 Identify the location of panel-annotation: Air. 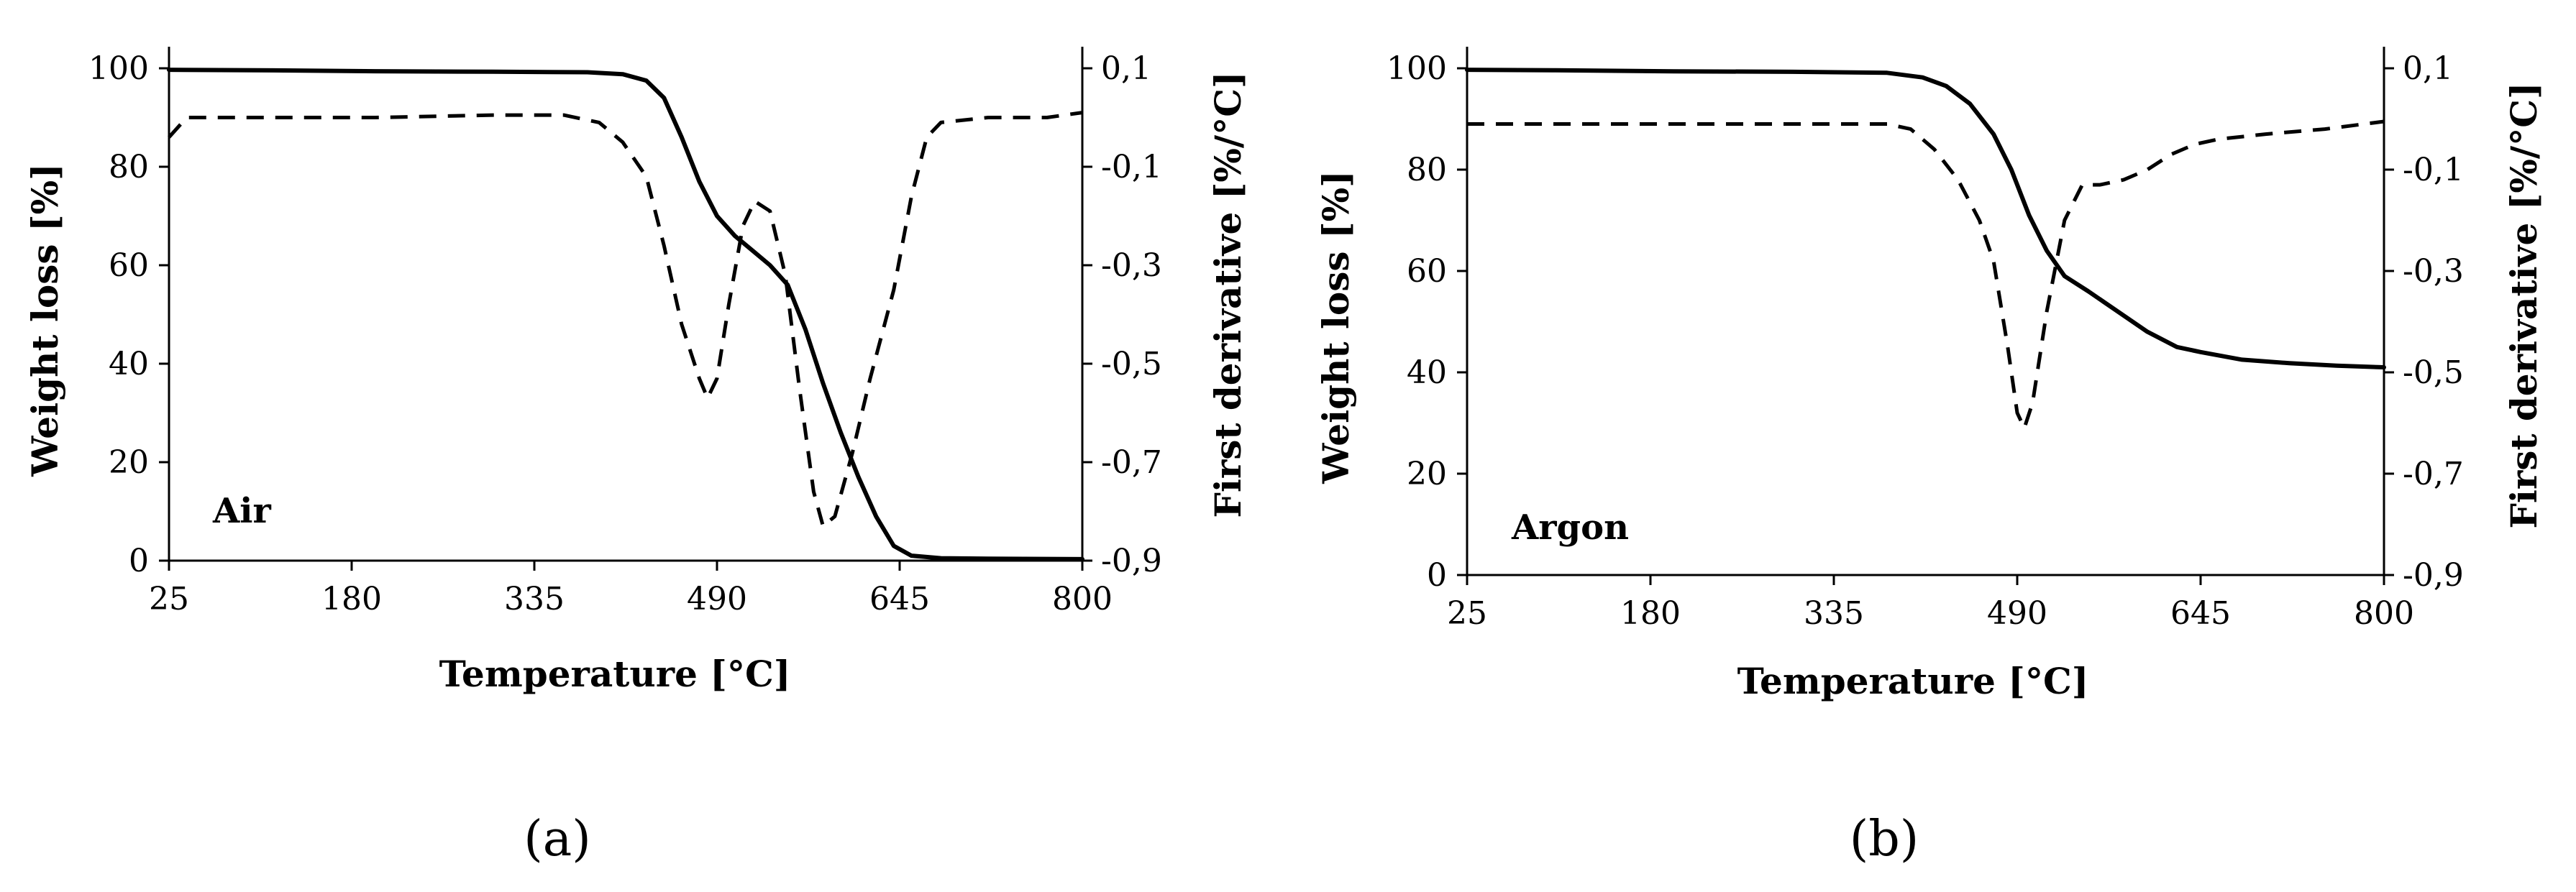
(241, 511).